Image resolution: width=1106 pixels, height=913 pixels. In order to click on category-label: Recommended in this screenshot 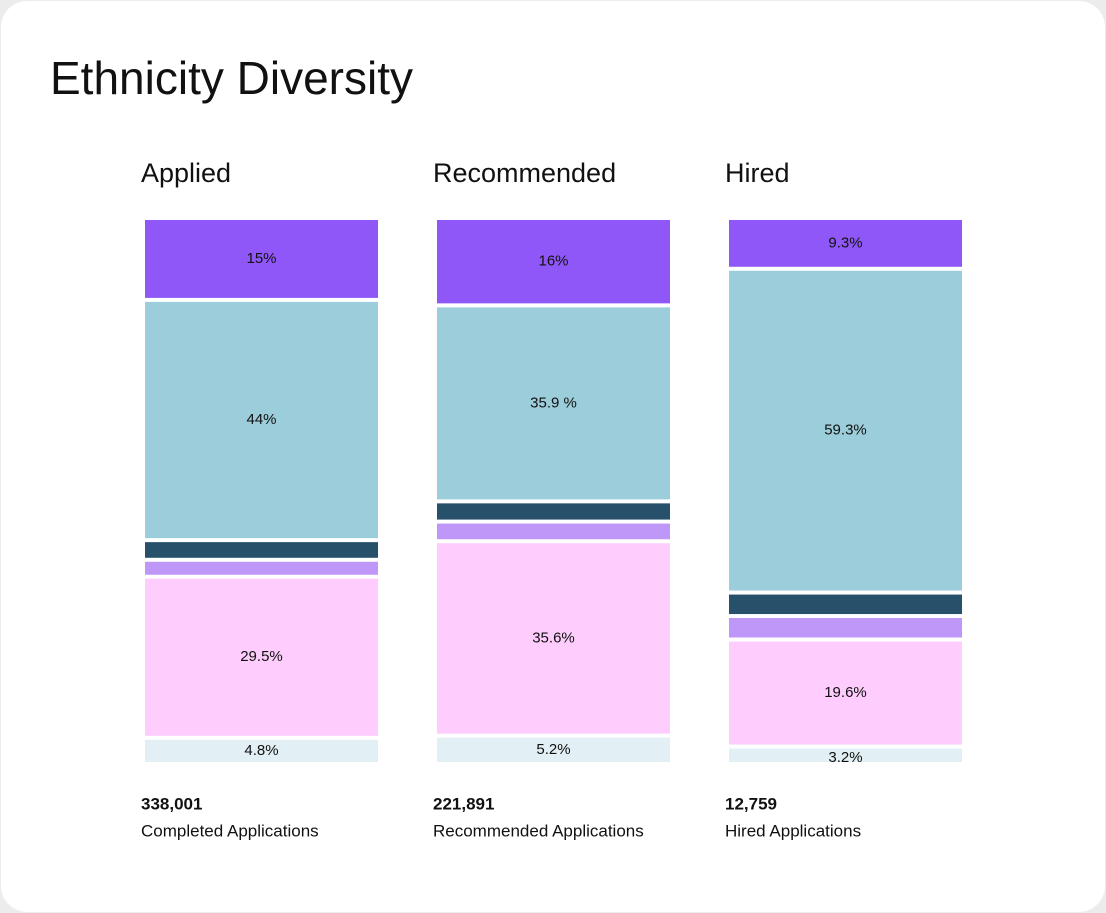, I will do `click(524, 173)`.